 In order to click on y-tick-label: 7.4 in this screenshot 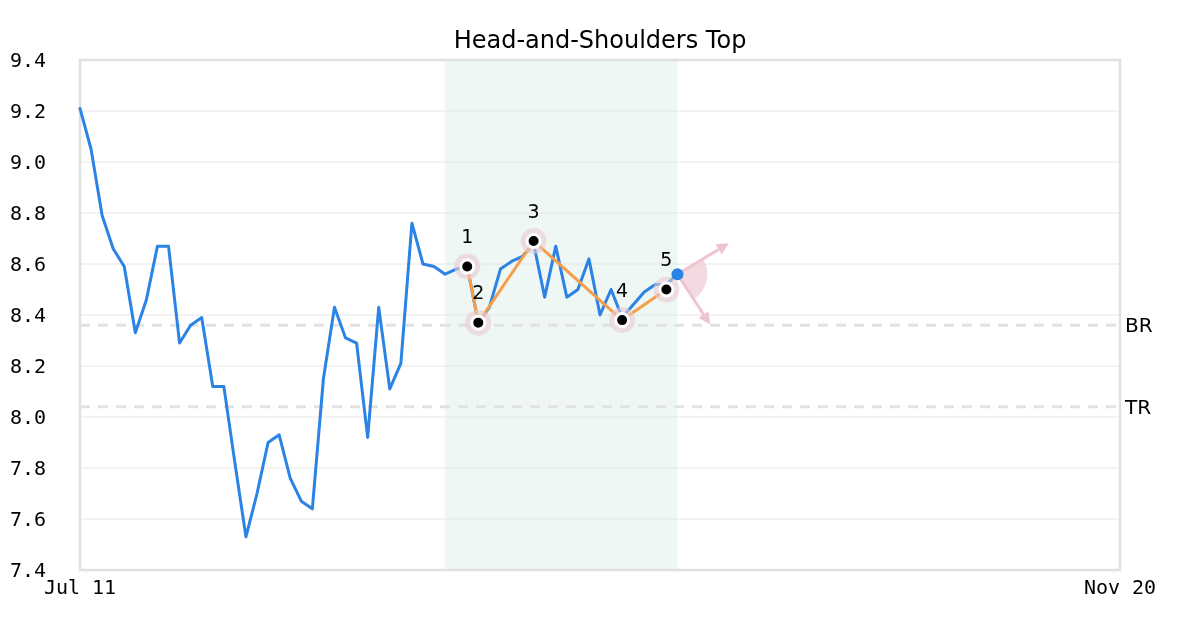, I will do `click(27, 570)`.